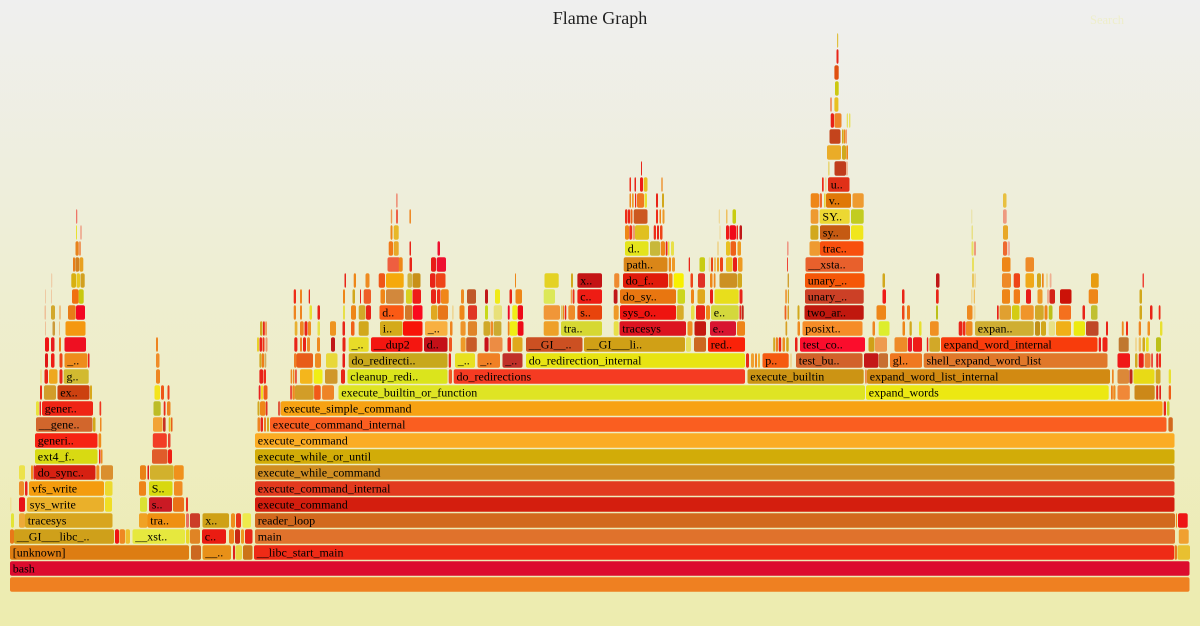 The image size is (1200, 626). What do you see at coordinates (984, 361) in the screenshot?
I see `svg-text: shell_expand_word_list` at bounding box center [984, 361].